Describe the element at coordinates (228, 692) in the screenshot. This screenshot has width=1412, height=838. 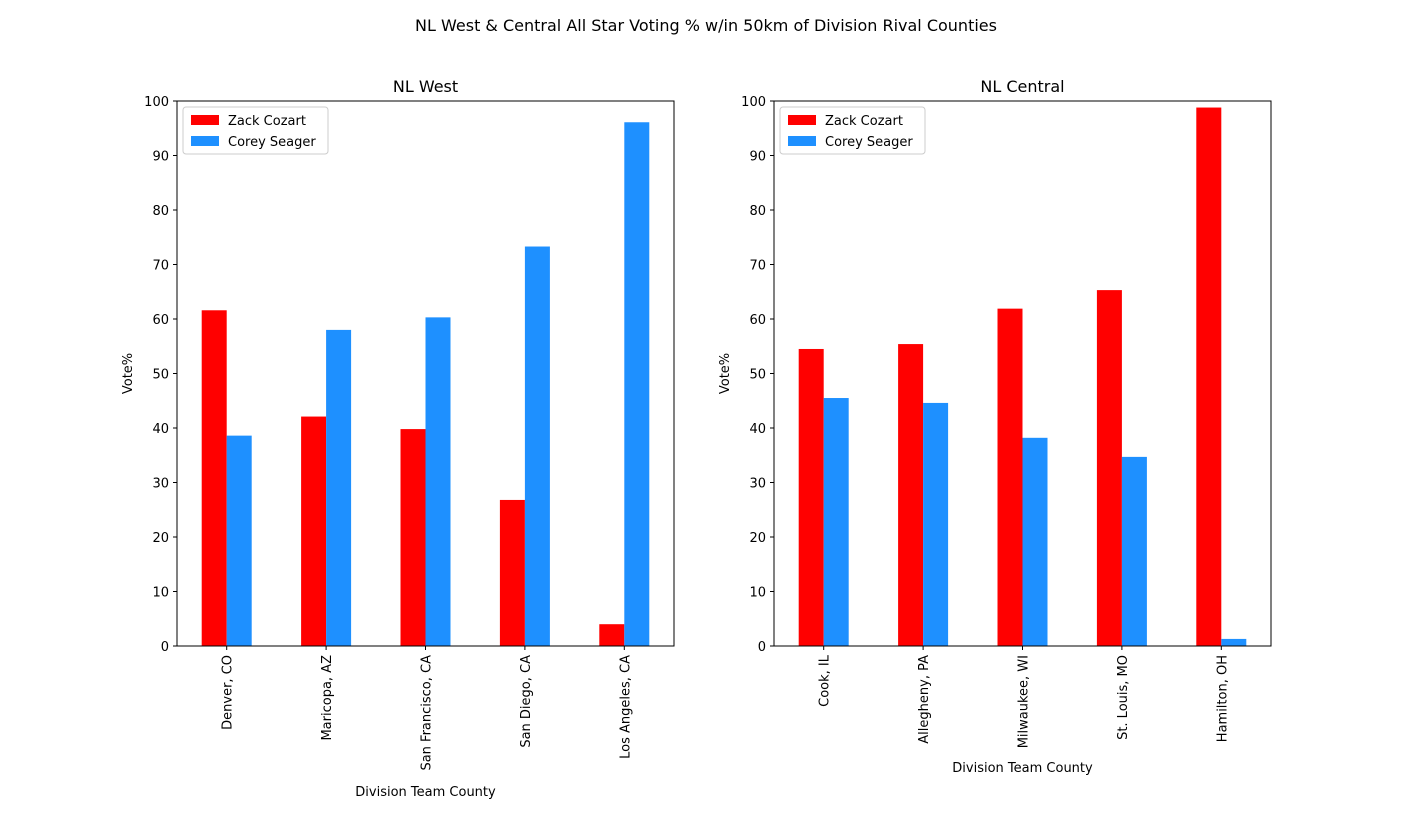
I see `x-tick-label: Denver, CO` at that location.